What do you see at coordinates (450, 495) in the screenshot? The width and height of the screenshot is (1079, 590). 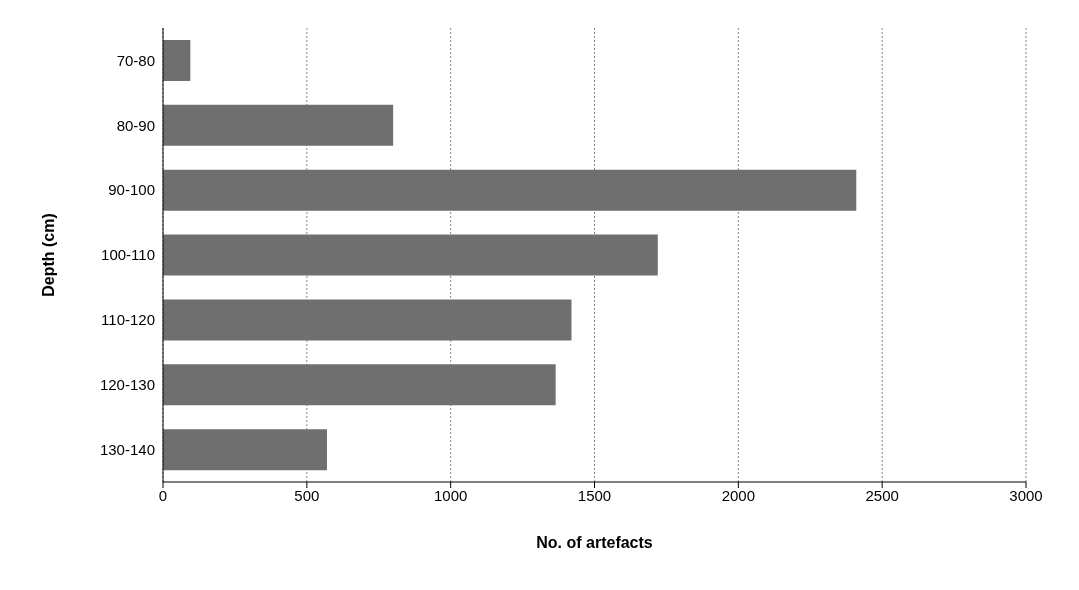 I see `x-tick-label: 1000` at bounding box center [450, 495].